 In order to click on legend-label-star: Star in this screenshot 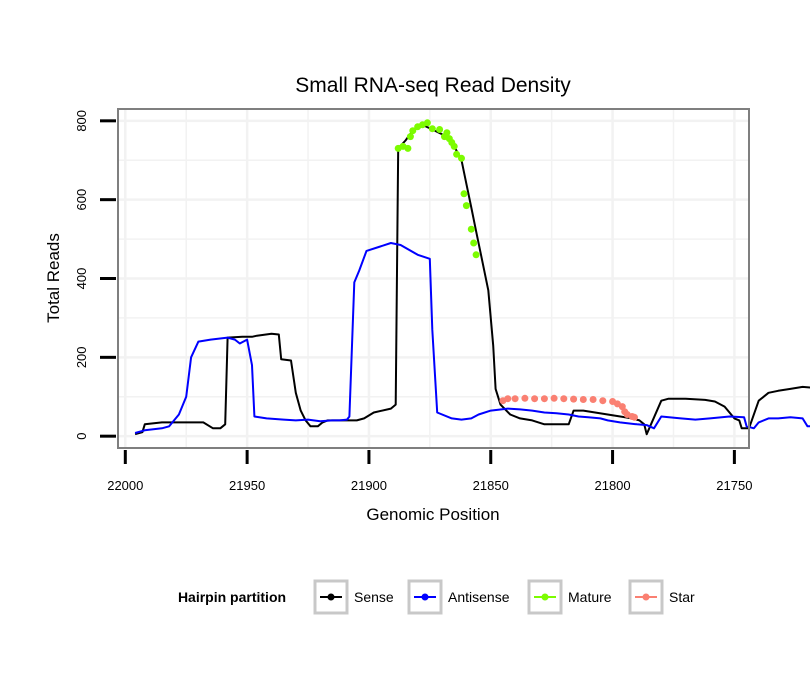, I will do `click(682, 597)`.